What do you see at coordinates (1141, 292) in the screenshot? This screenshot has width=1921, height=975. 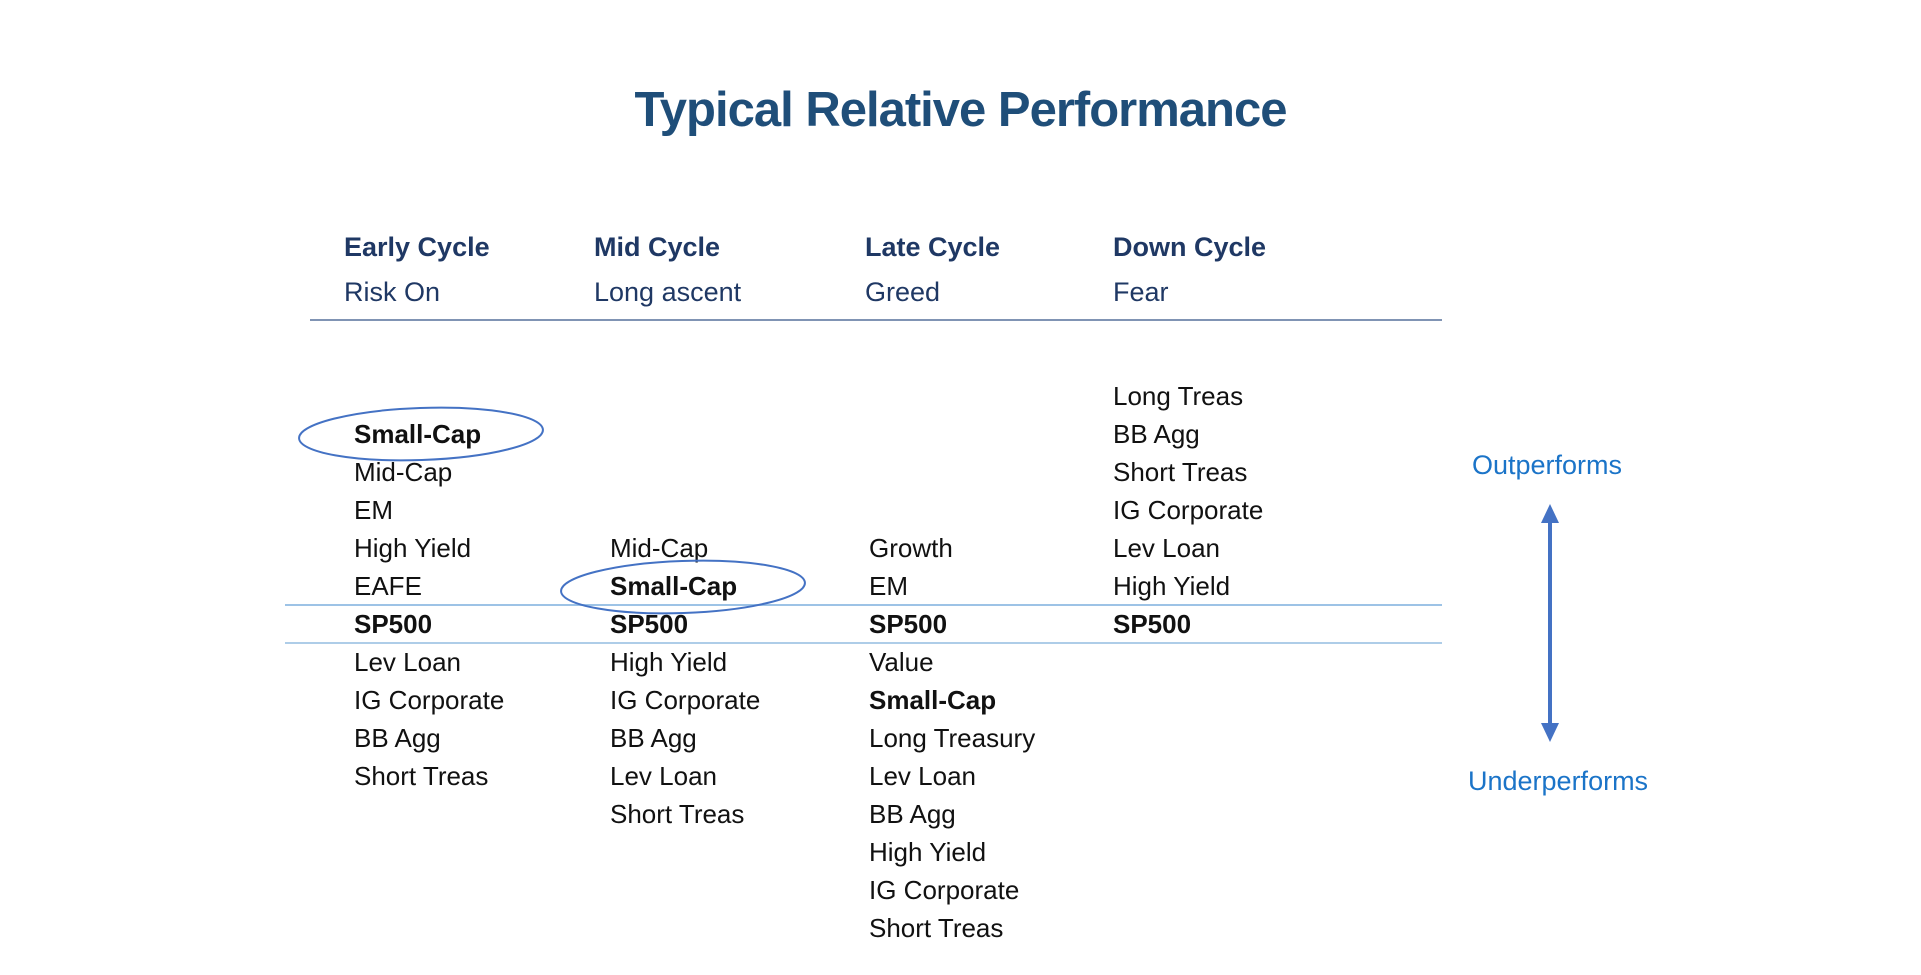 I see `column-subtitle-down: Fear` at bounding box center [1141, 292].